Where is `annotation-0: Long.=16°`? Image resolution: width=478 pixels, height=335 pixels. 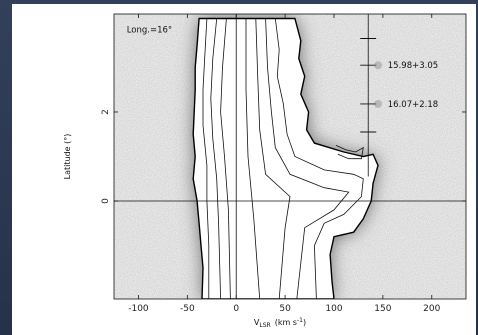
annotation-0: Long.=16° is located at coordinates (149, 31).